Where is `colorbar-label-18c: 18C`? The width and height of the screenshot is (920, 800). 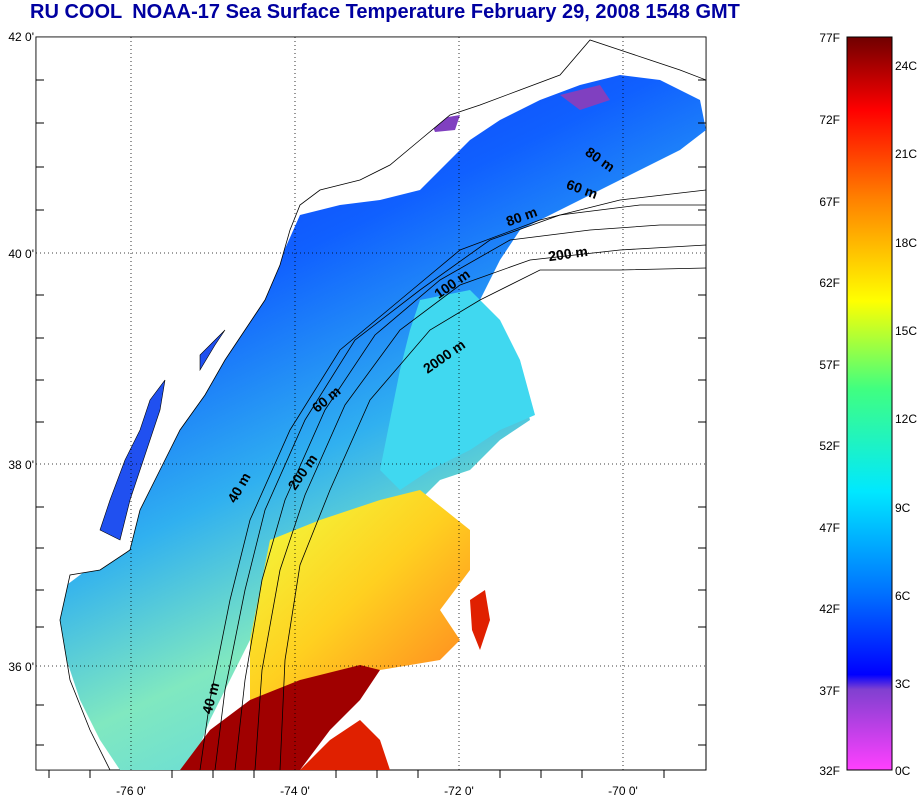 colorbar-label-18c: 18C is located at coordinates (906, 243).